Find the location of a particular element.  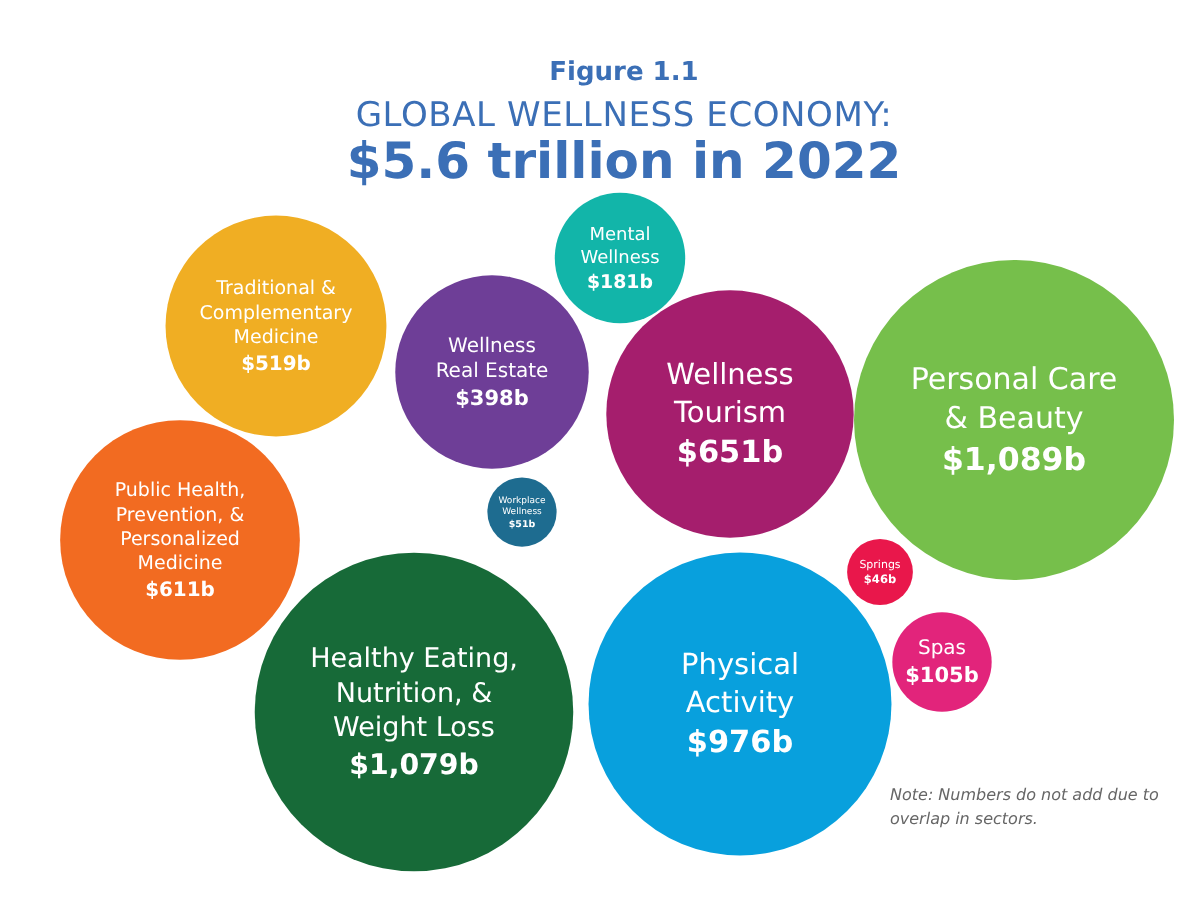

data-label: $976b is located at coordinates (740, 741).